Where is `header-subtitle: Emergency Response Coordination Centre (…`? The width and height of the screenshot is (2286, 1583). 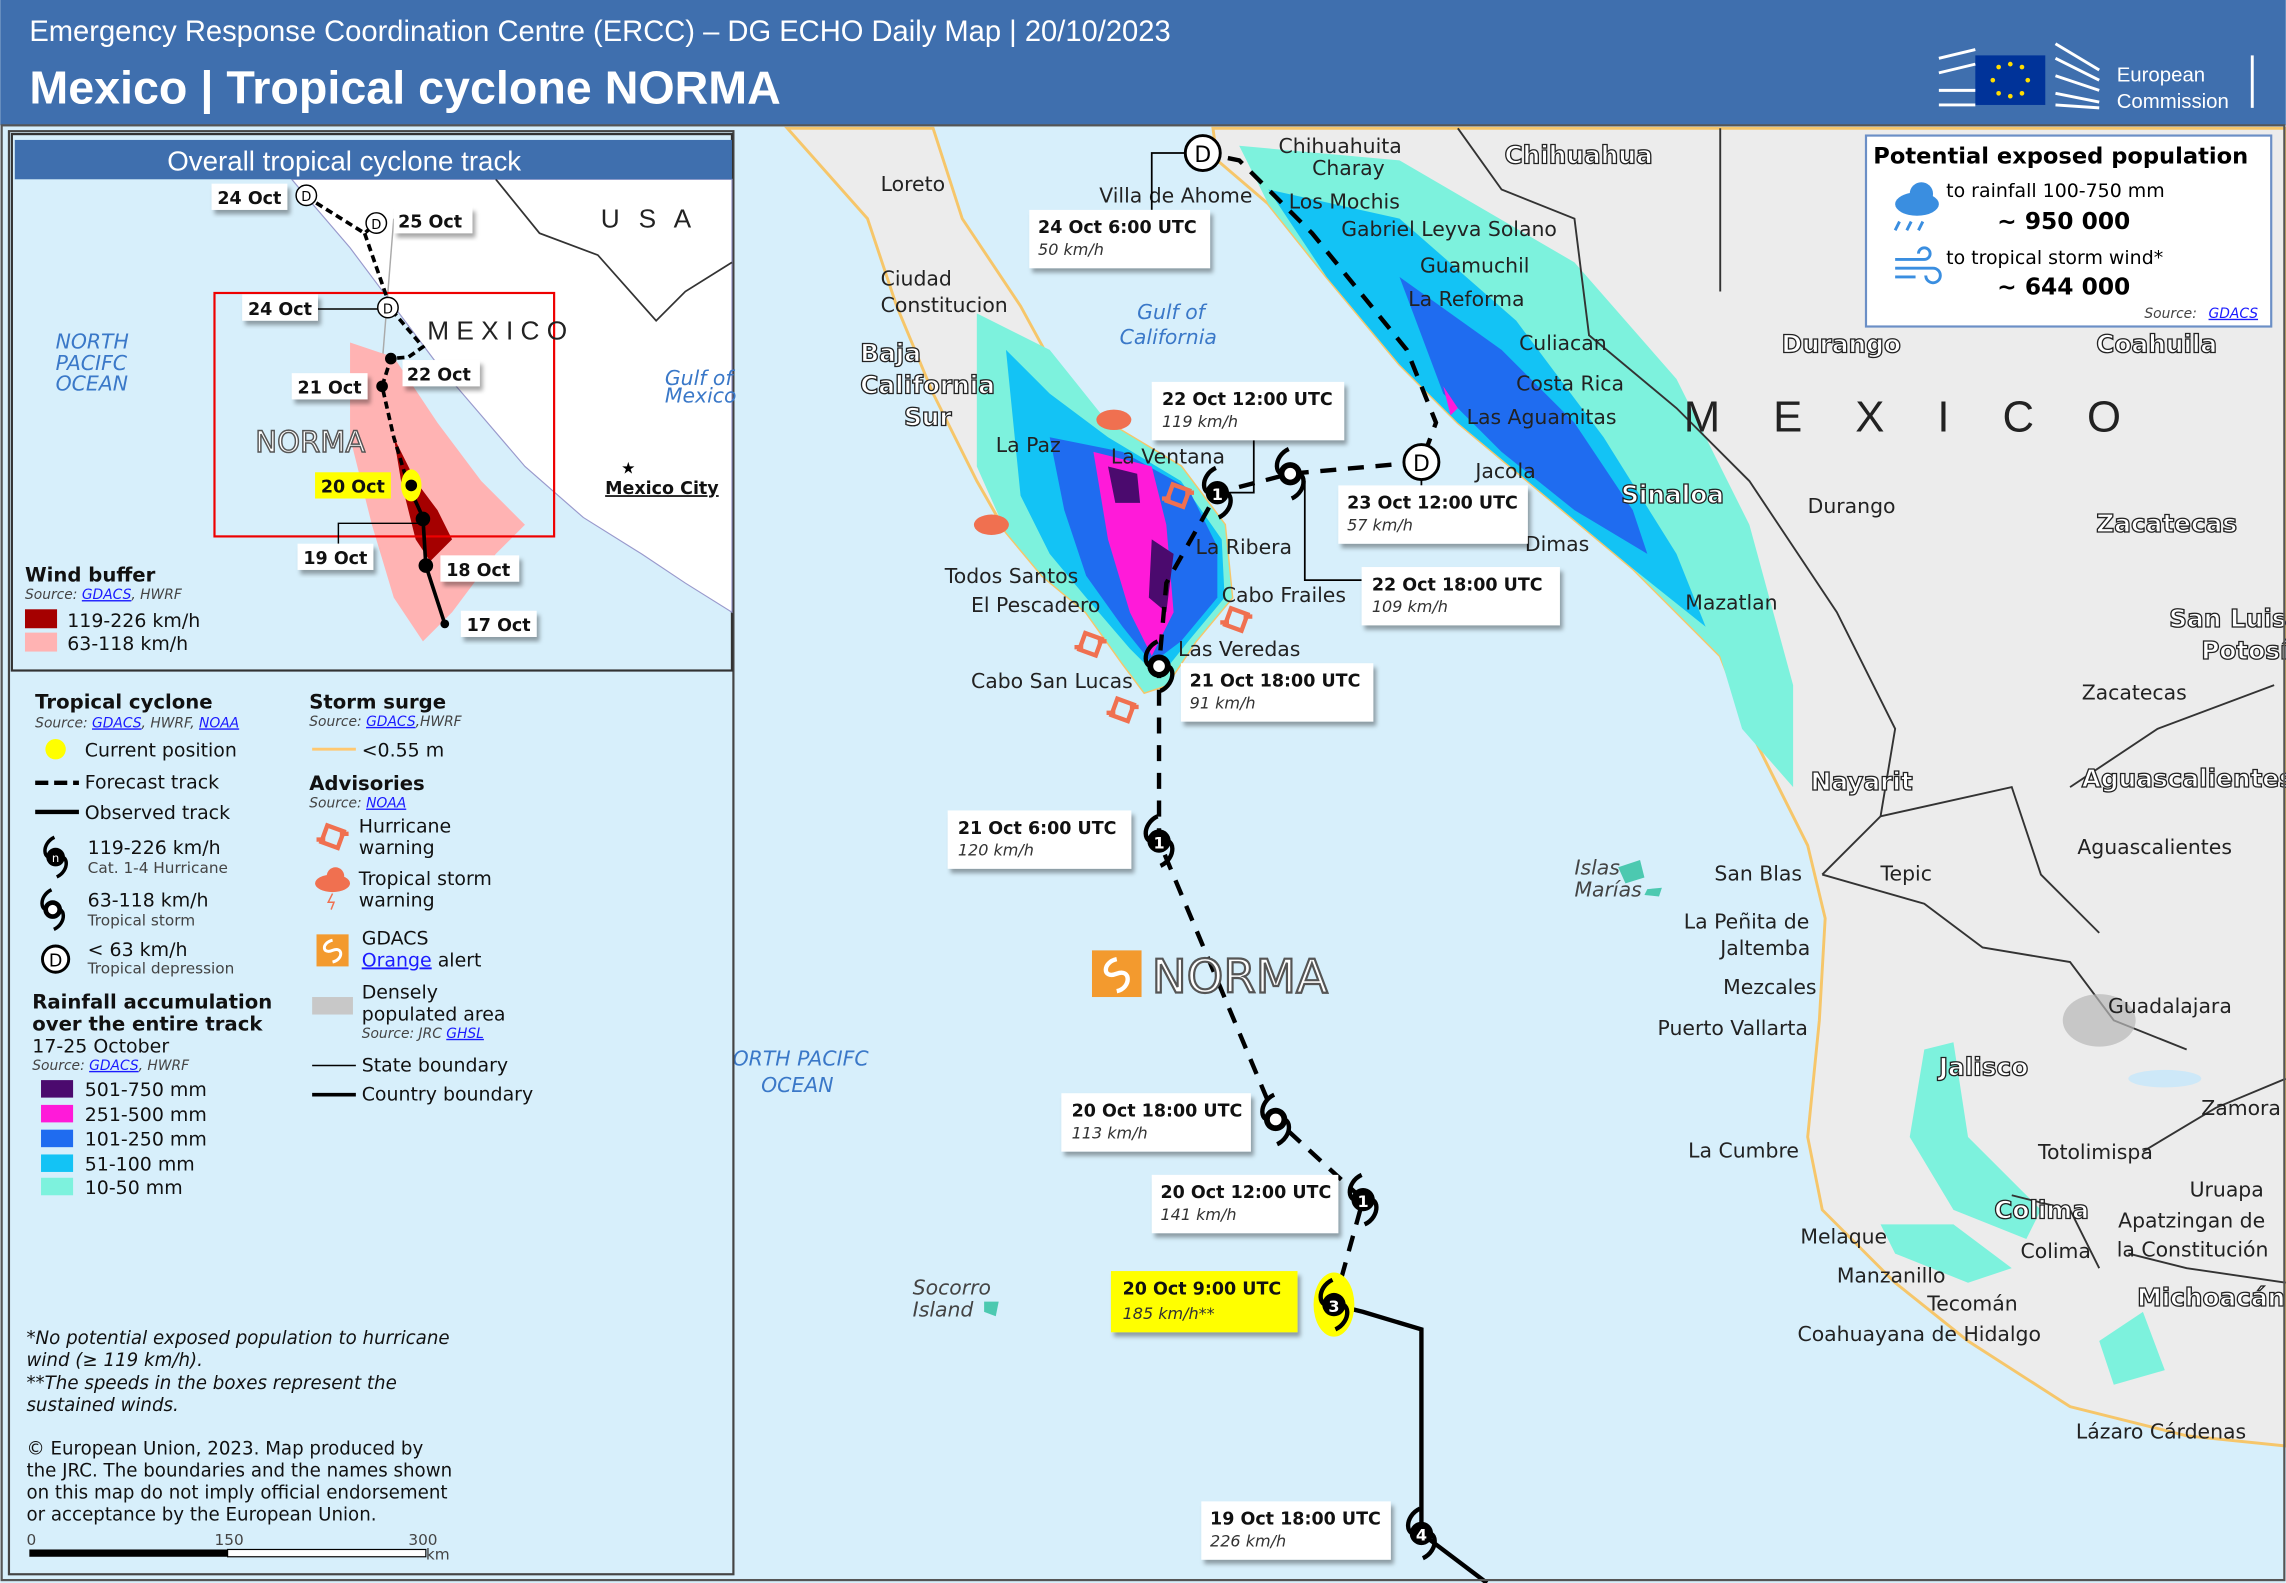 header-subtitle: Emergency Response Coordination Centre (… is located at coordinates (599, 32).